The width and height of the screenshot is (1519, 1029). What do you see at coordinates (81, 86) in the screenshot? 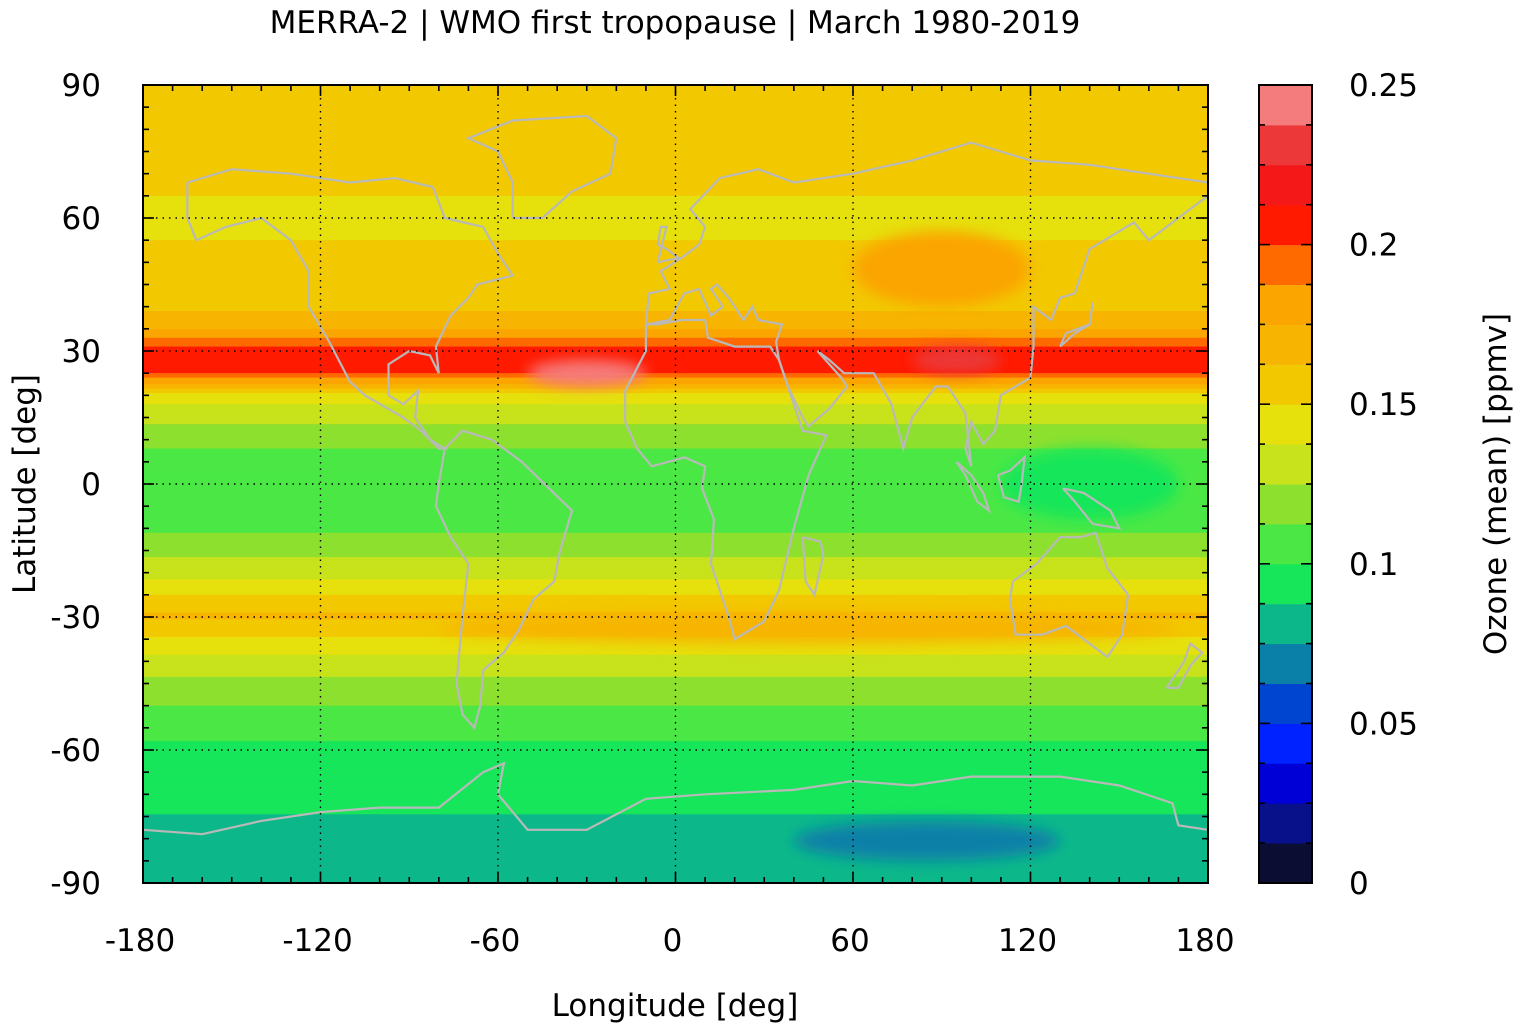
I see `y-tick-label: 90` at bounding box center [81, 86].